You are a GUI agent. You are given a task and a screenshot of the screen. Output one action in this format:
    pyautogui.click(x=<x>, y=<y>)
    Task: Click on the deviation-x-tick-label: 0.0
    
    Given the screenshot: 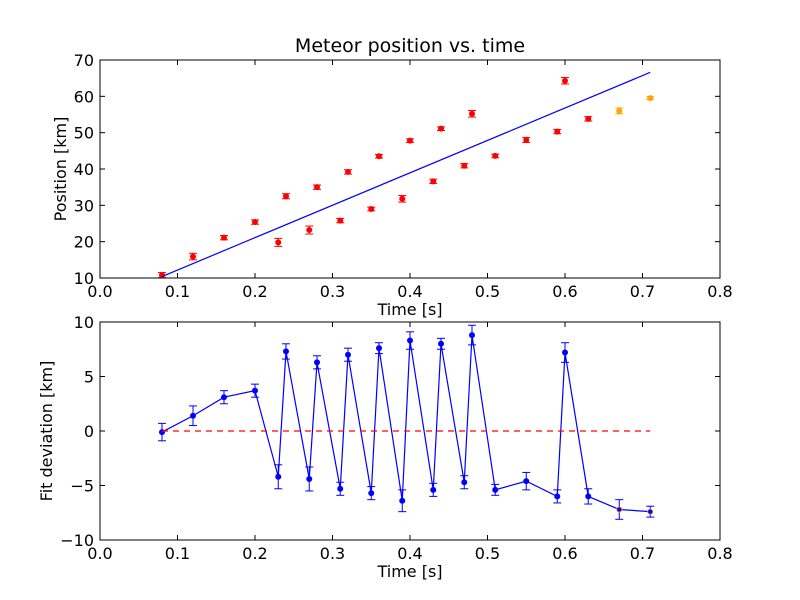 What is the action you would take?
    pyautogui.click(x=99, y=553)
    